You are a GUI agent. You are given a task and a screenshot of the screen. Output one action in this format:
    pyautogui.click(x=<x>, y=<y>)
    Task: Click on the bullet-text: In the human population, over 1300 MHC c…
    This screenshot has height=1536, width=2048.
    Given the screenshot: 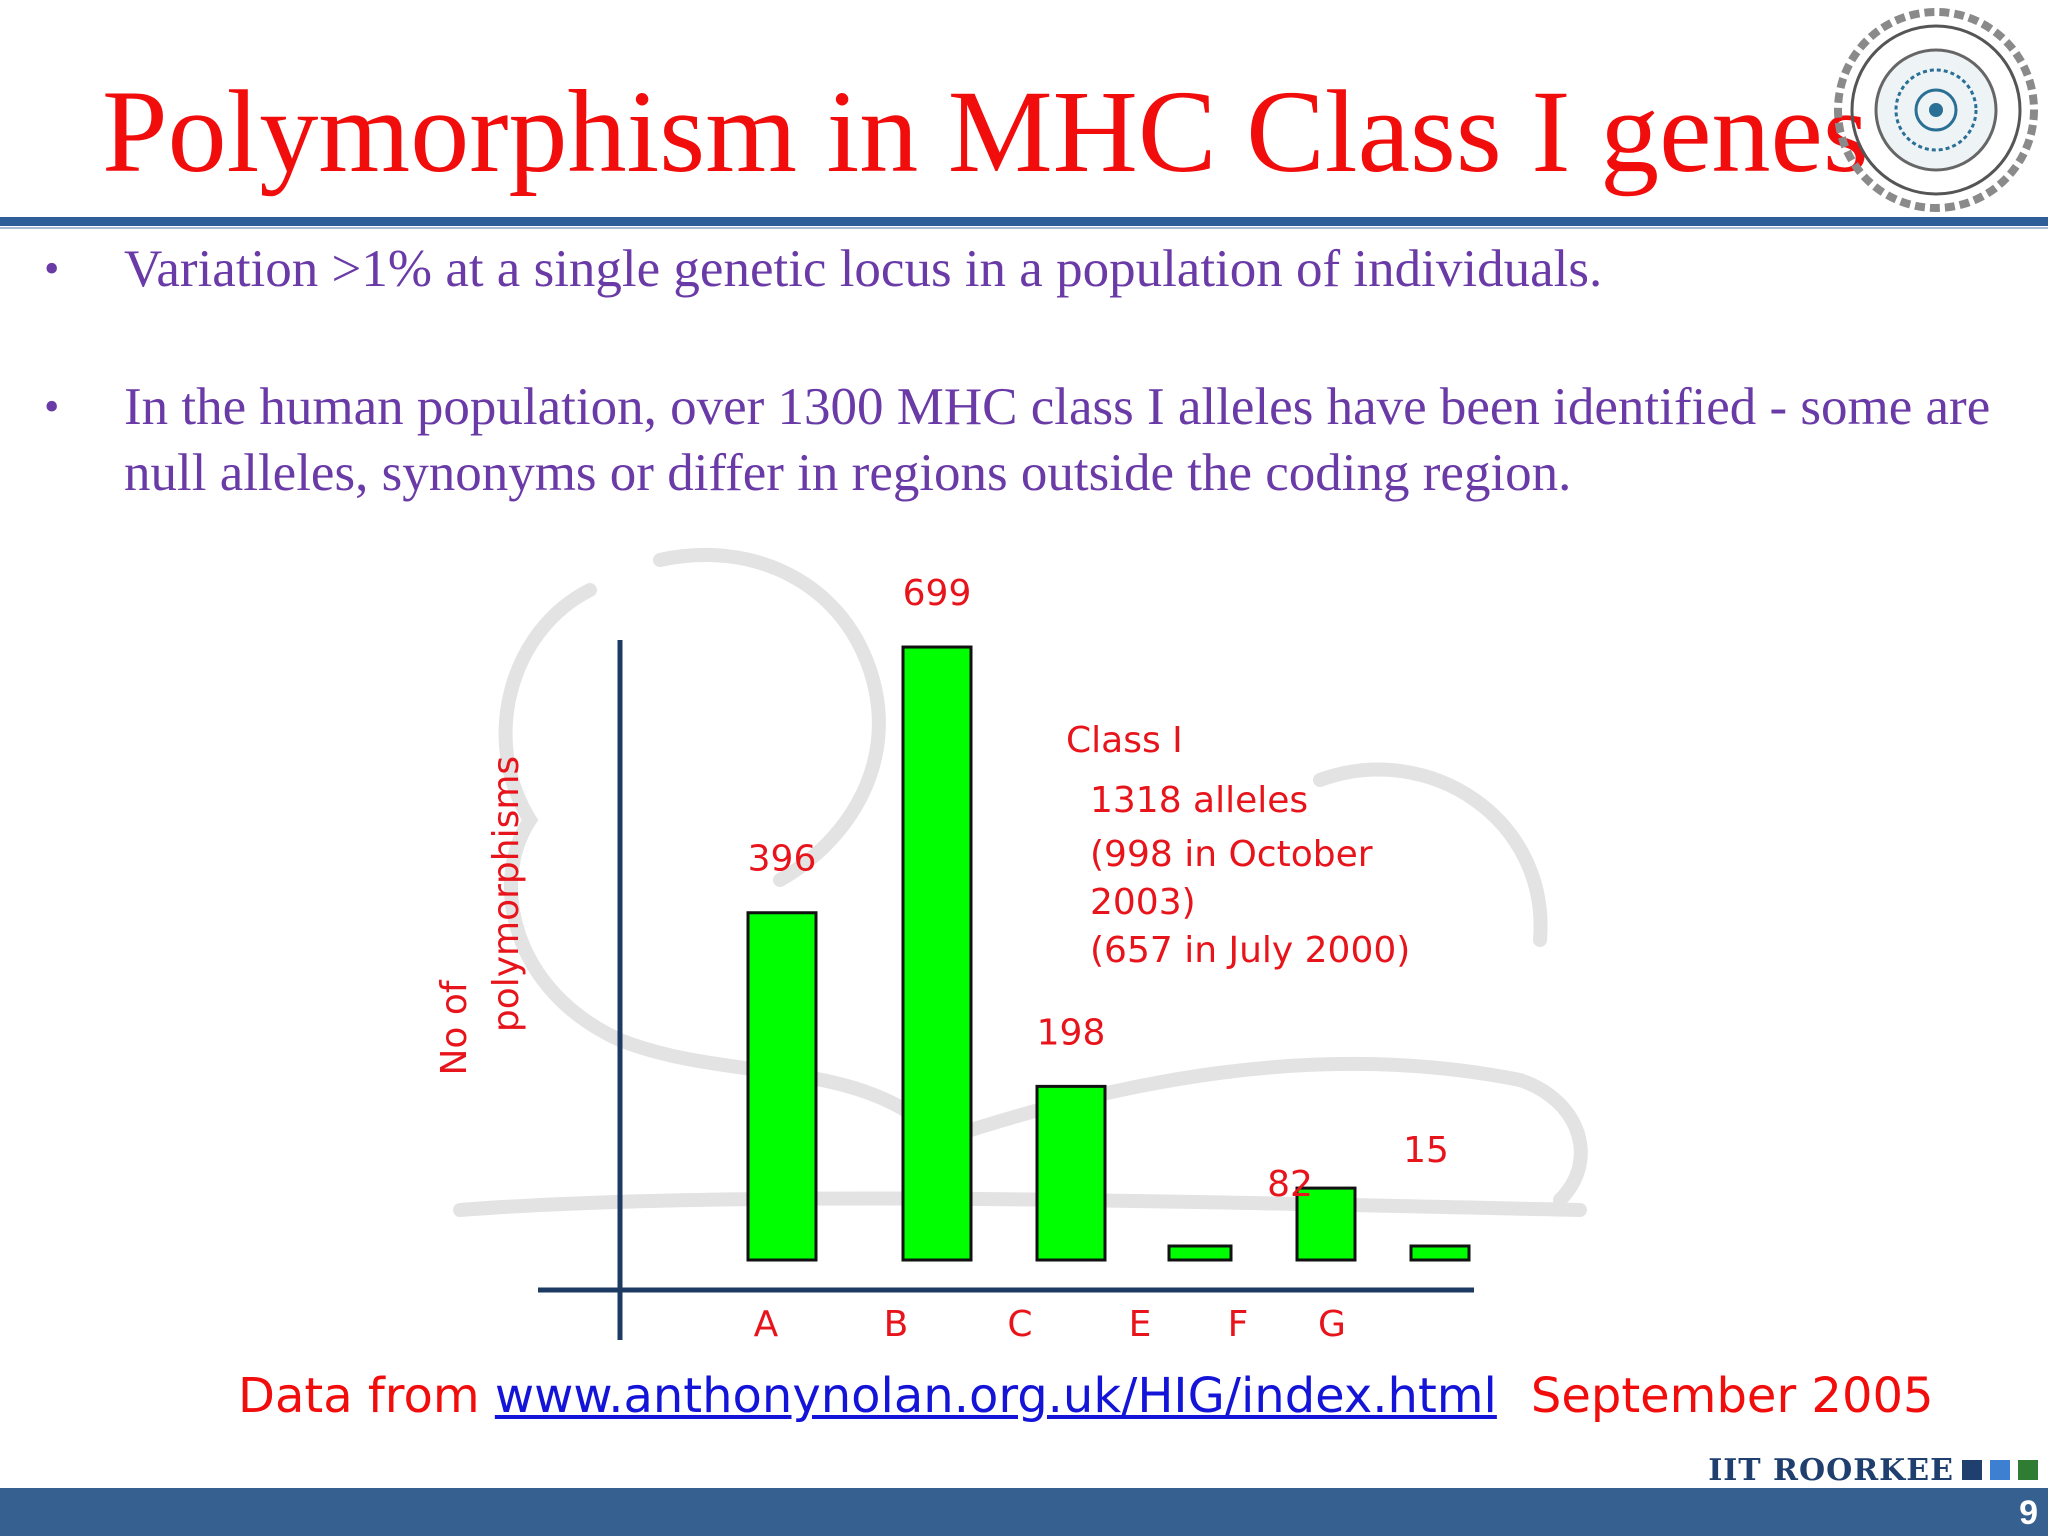 What is the action you would take?
    pyautogui.click(x=1057, y=440)
    